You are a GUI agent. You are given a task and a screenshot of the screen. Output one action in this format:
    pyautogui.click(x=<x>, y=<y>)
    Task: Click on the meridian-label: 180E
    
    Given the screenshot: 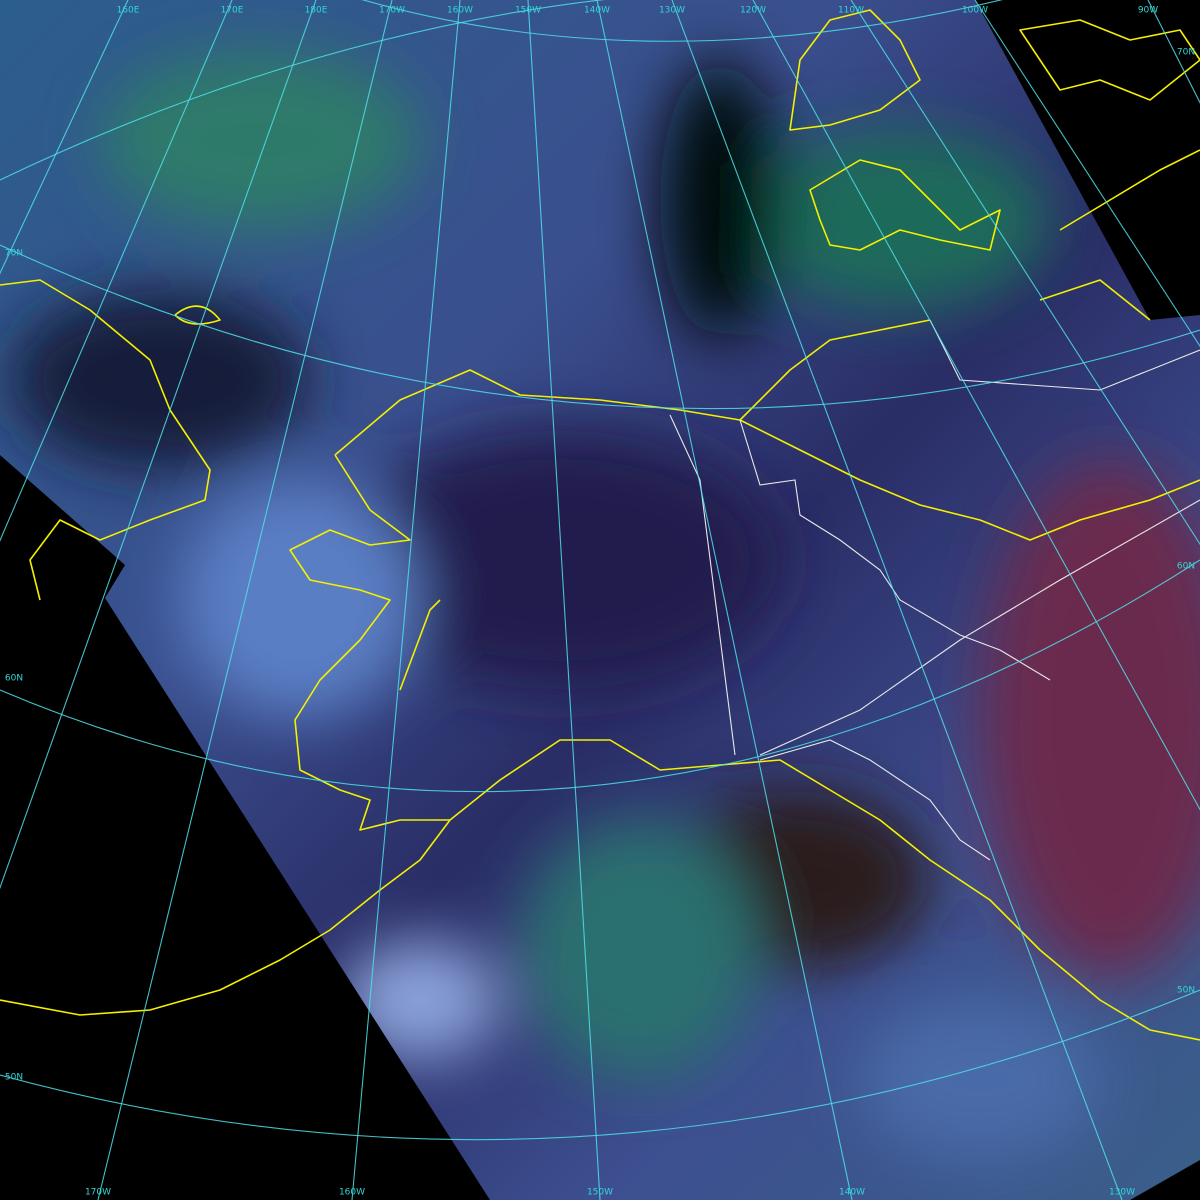 What is the action you would take?
    pyautogui.click(x=316, y=11)
    